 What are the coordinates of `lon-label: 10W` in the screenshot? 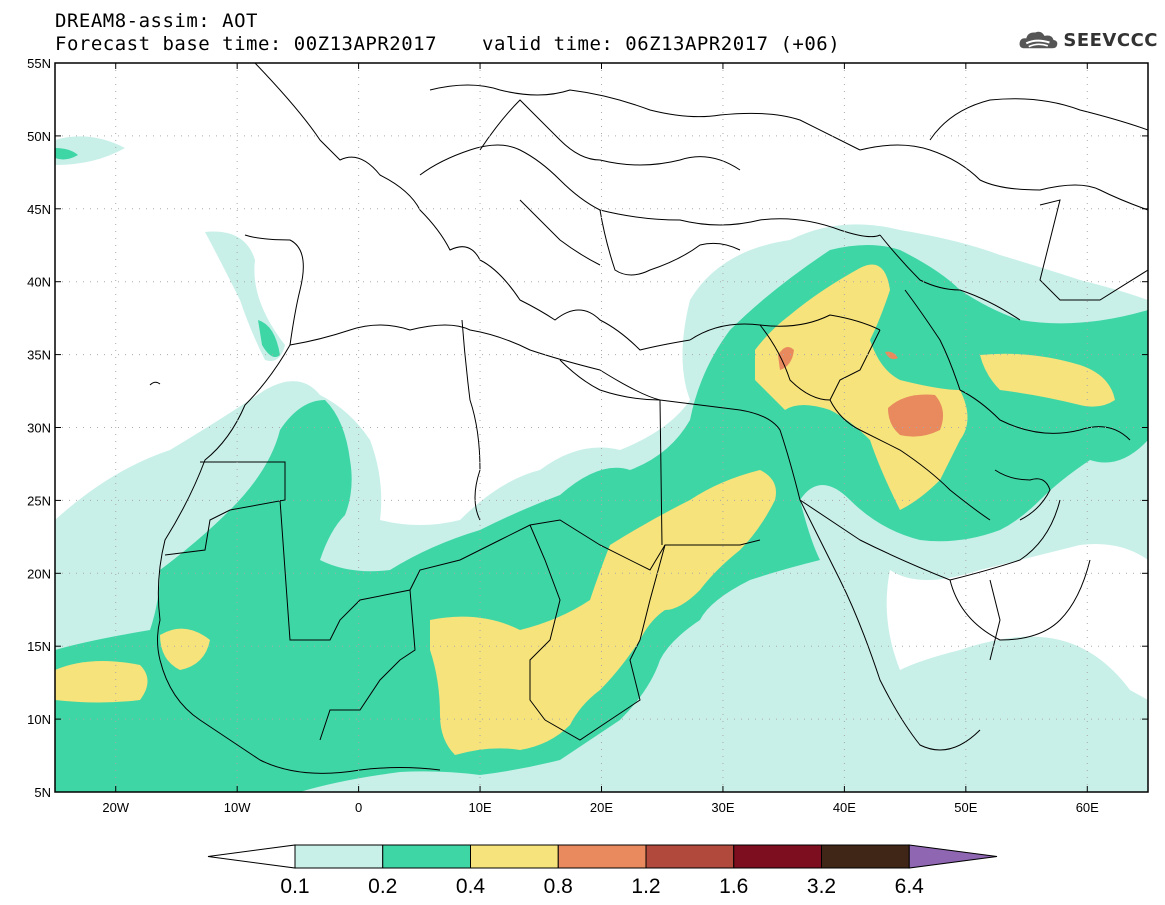 It's located at (237, 807).